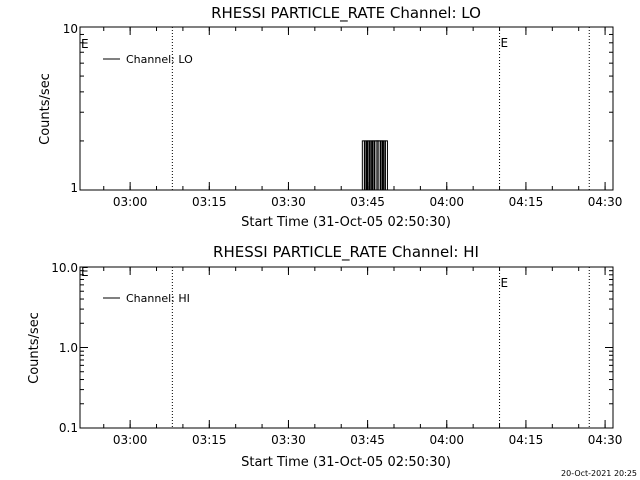 This screenshot has height=480, width=640. What do you see at coordinates (526, 202) in the screenshot?
I see `lo-xtick-label: 04:15` at bounding box center [526, 202].